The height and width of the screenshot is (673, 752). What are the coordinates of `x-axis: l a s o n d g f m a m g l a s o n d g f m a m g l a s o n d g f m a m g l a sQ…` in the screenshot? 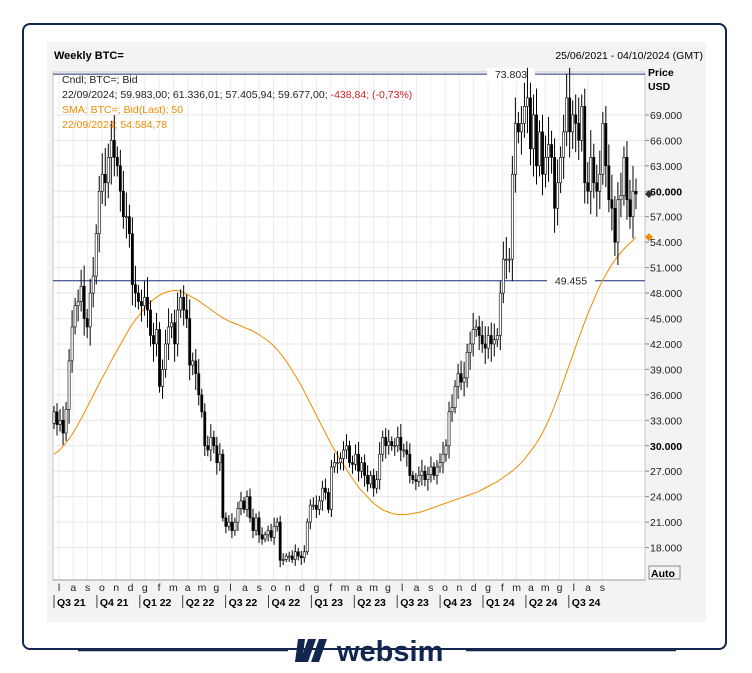 It's located at (349, 594).